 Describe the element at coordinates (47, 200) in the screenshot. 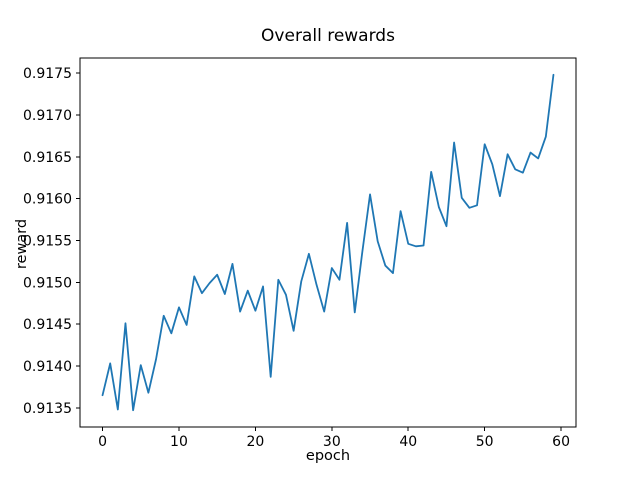

I see `y-tick-label: 0.9160` at that location.